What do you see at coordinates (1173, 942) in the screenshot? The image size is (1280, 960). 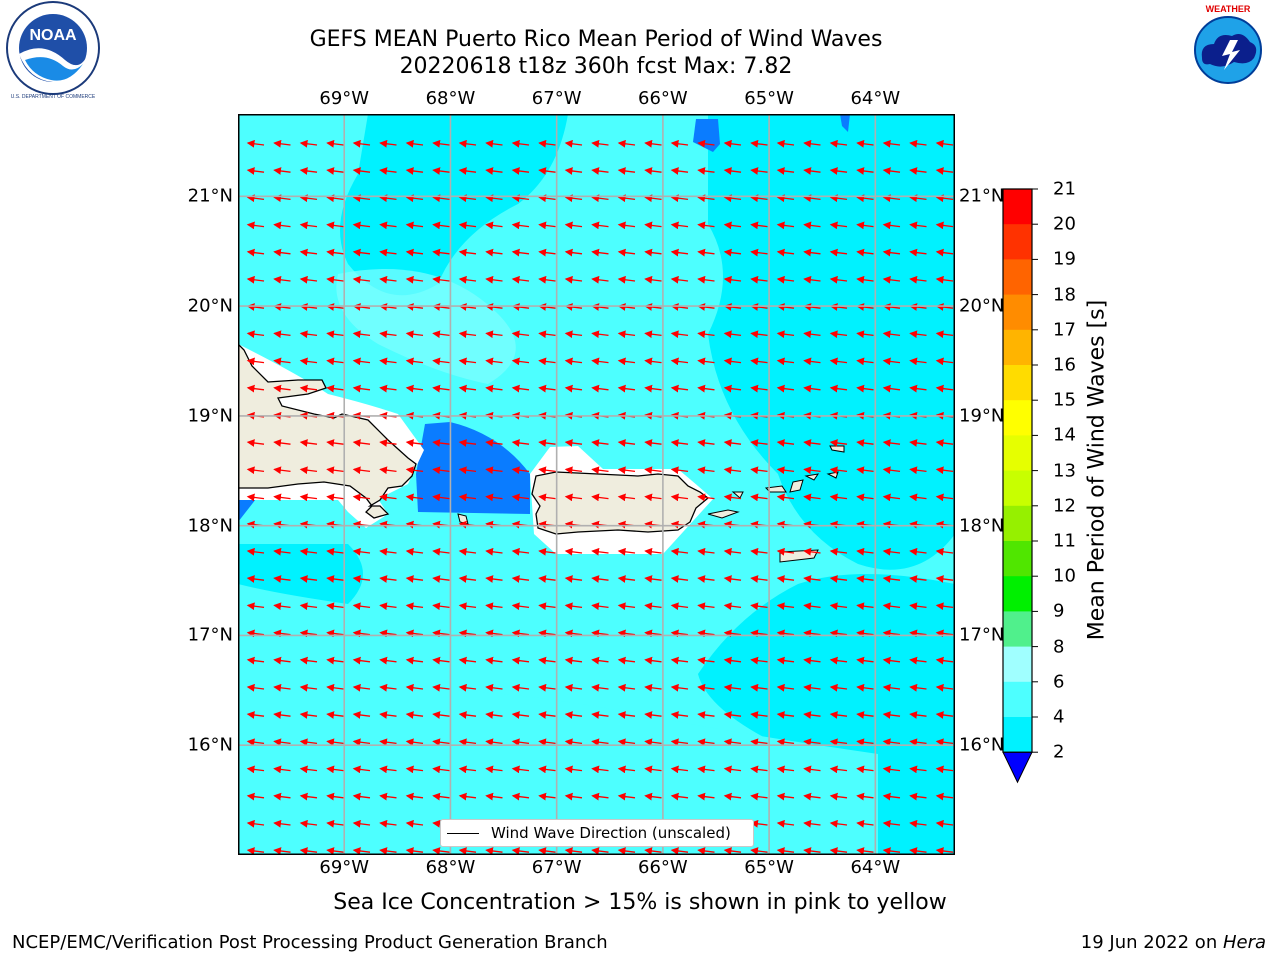 I see `footer-date: 19 Jun 2022 on Hera` at bounding box center [1173, 942].